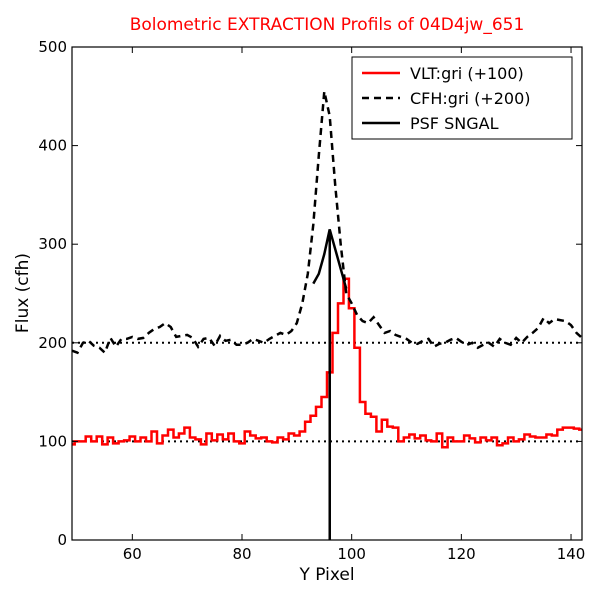  Describe the element at coordinates (241, 554) in the screenshot. I see `x-tick-label-80: 80` at that location.